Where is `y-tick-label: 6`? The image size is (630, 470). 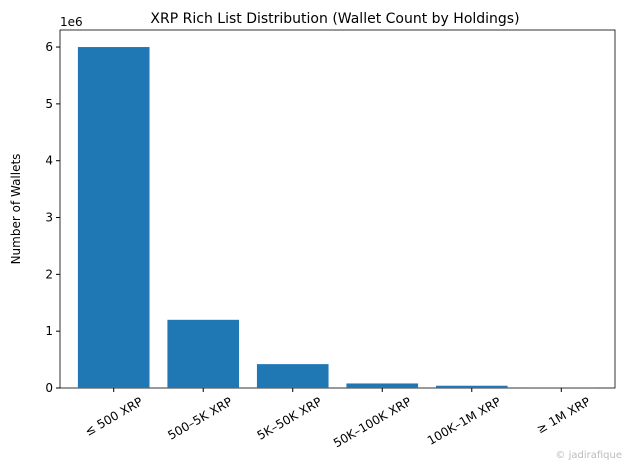 y-tick-label: 6 is located at coordinates (49, 47).